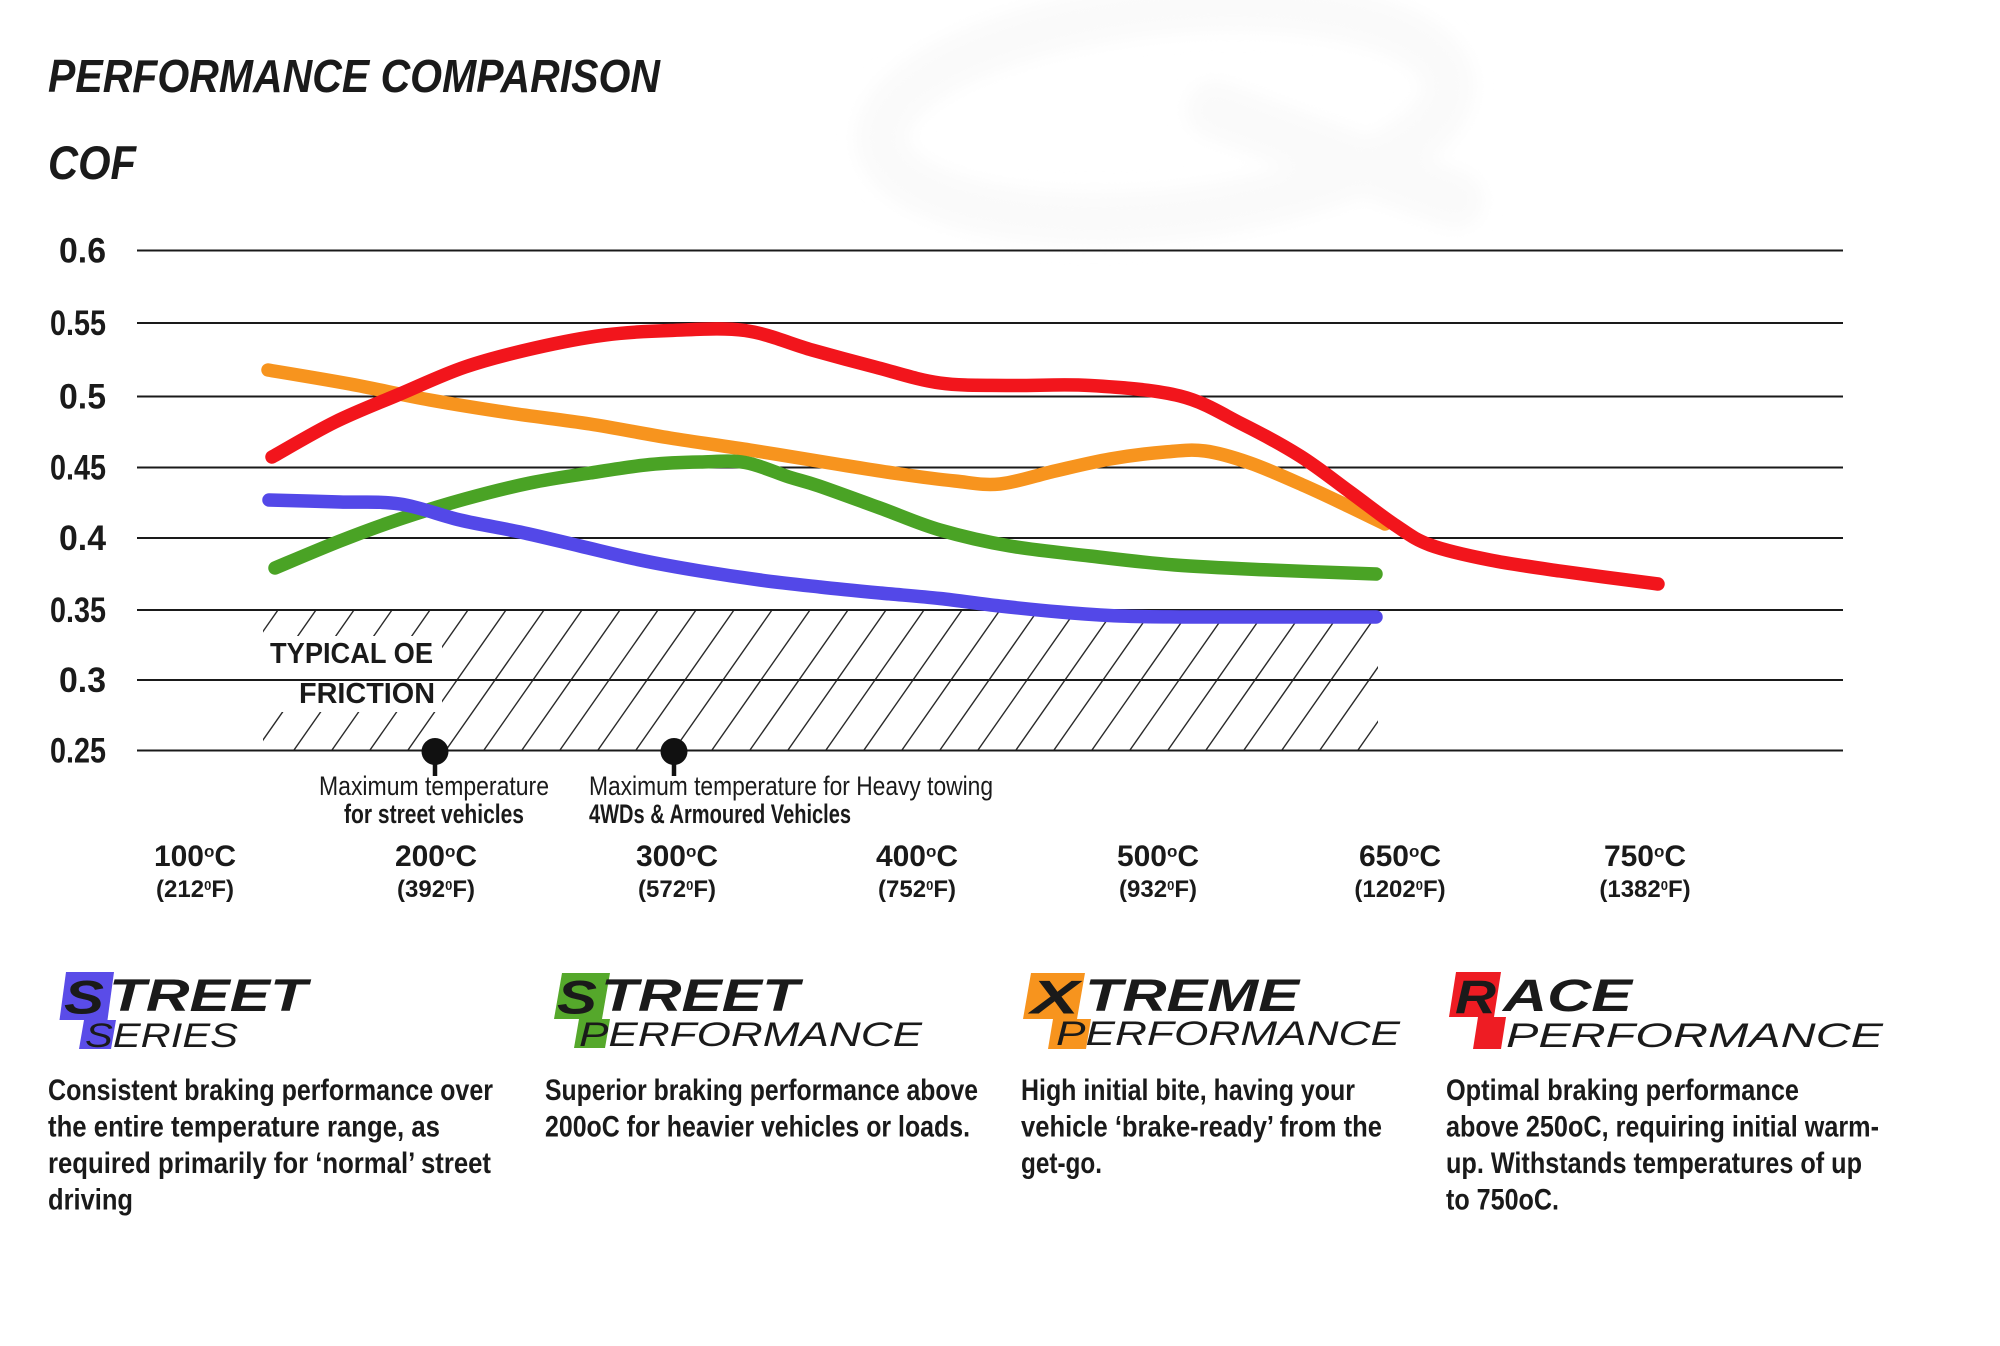 Image resolution: width=2000 pixels, height=1346 pixels. Describe the element at coordinates (1193, 995) in the screenshot. I see `svg-text: TREME` at that location.